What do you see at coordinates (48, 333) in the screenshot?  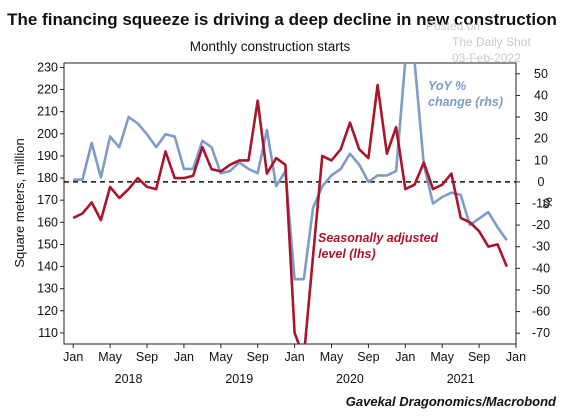 I see `left-tick-label: 110` at bounding box center [48, 333].